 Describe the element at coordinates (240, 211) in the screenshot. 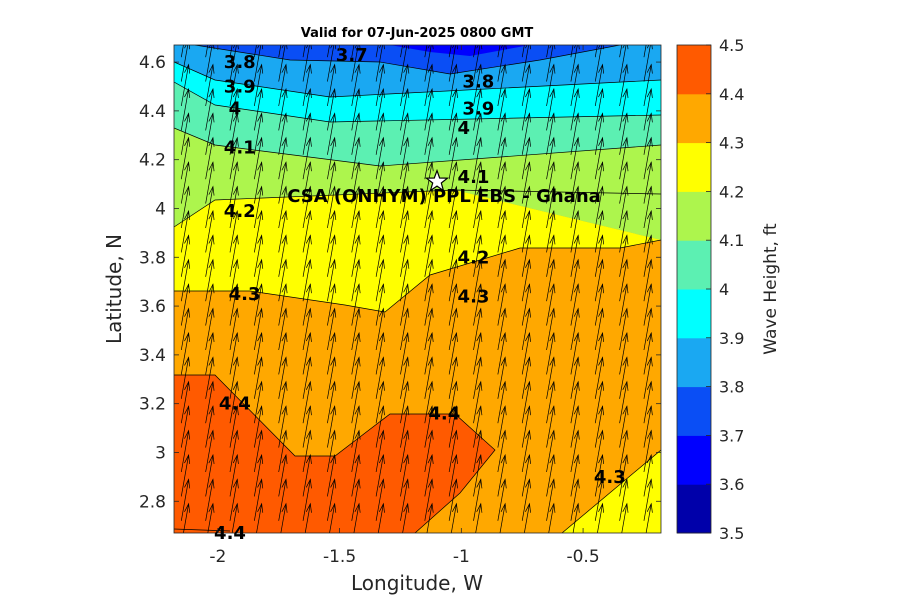

I see `contour-label: 4.2` at that location.